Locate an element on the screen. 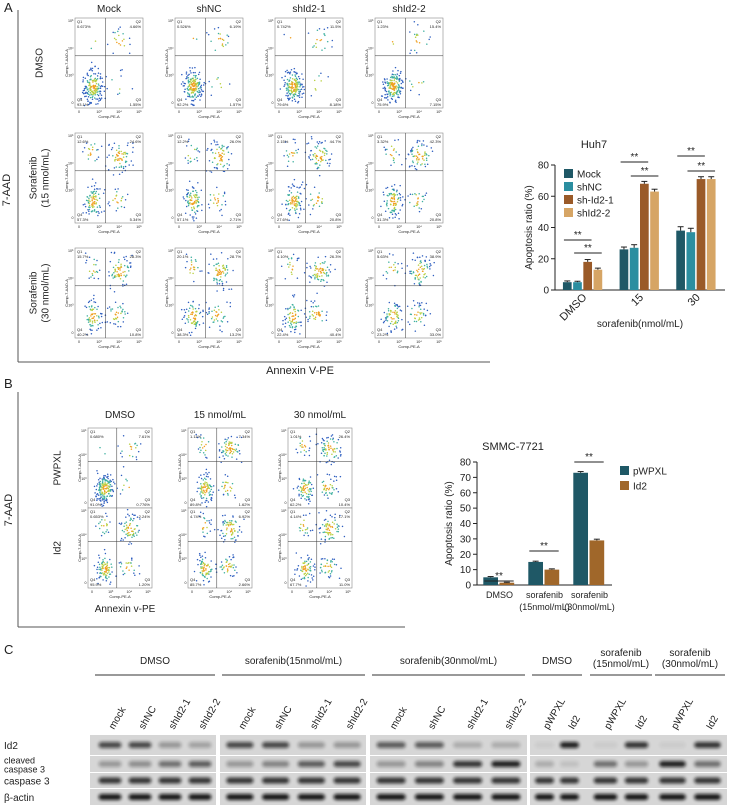 The width and height of the screenshot is (740, 805). quadrant-percent: 38.9% is located at coordinates (436, 256).